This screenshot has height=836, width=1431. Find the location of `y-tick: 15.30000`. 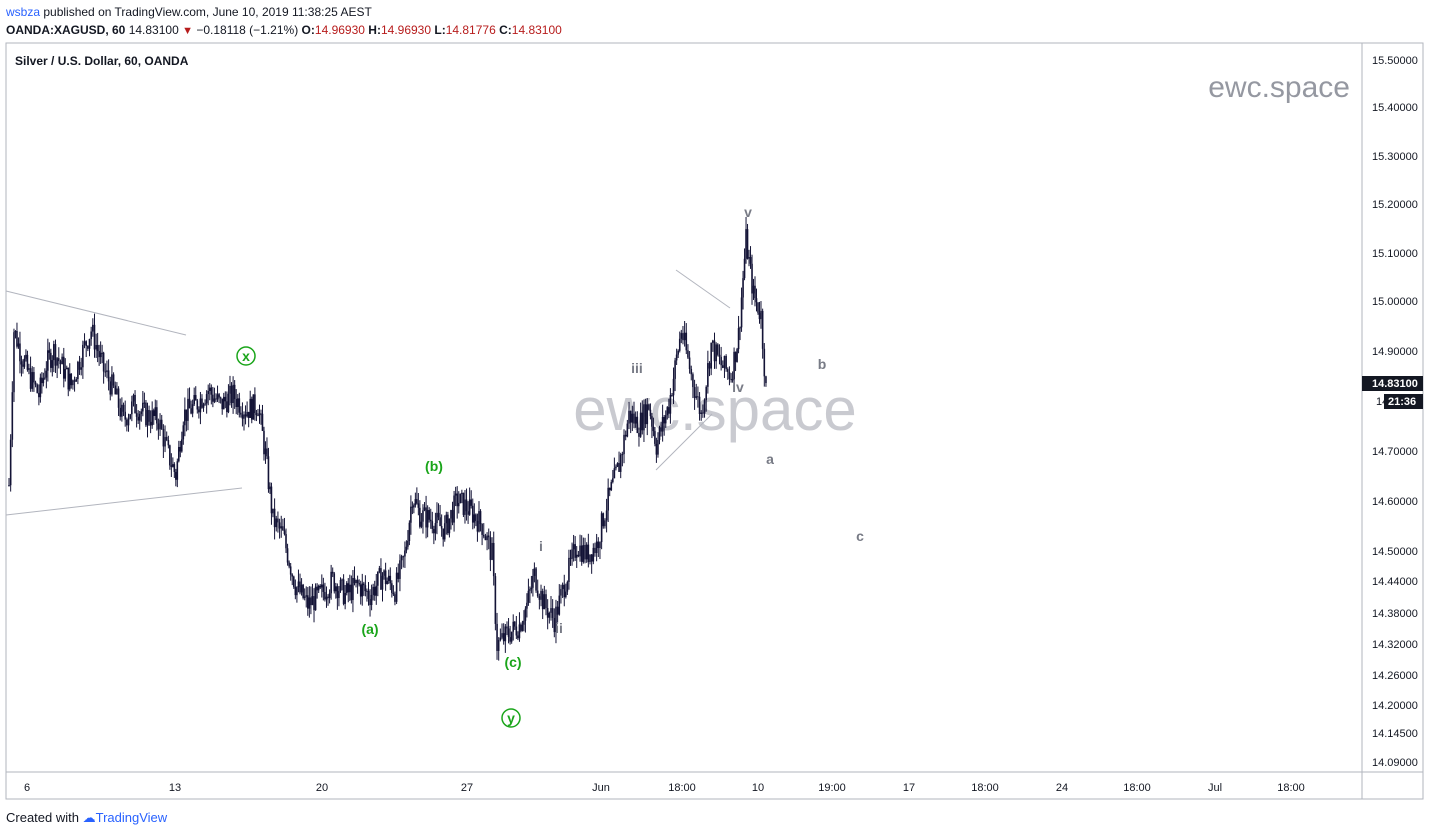

y-tick: 15.30000 is located at coordinates (1395, 157).